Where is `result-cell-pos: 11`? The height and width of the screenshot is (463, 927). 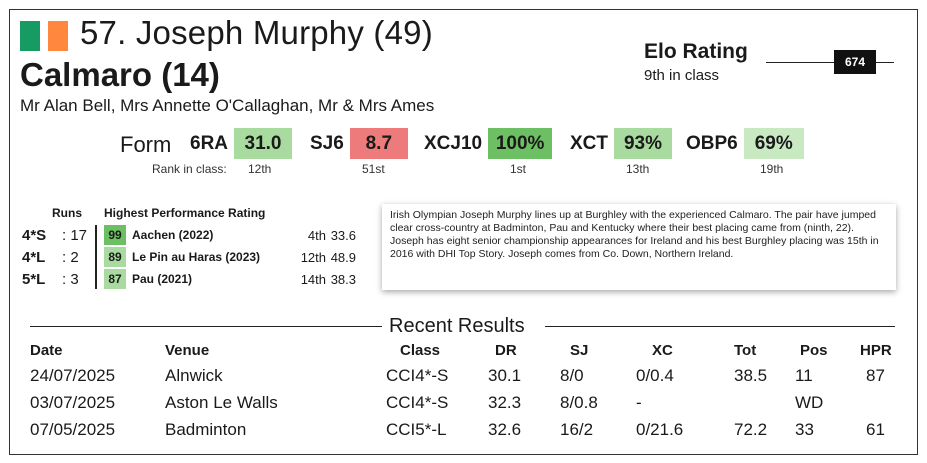
result-cell-pos: 11 is located at coordinates (804, 375).